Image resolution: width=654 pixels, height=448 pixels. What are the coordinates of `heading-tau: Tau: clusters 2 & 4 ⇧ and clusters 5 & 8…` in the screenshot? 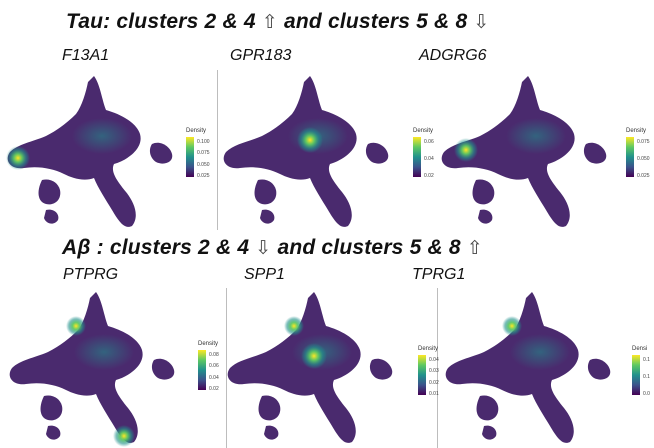 It's located at (278, 22).